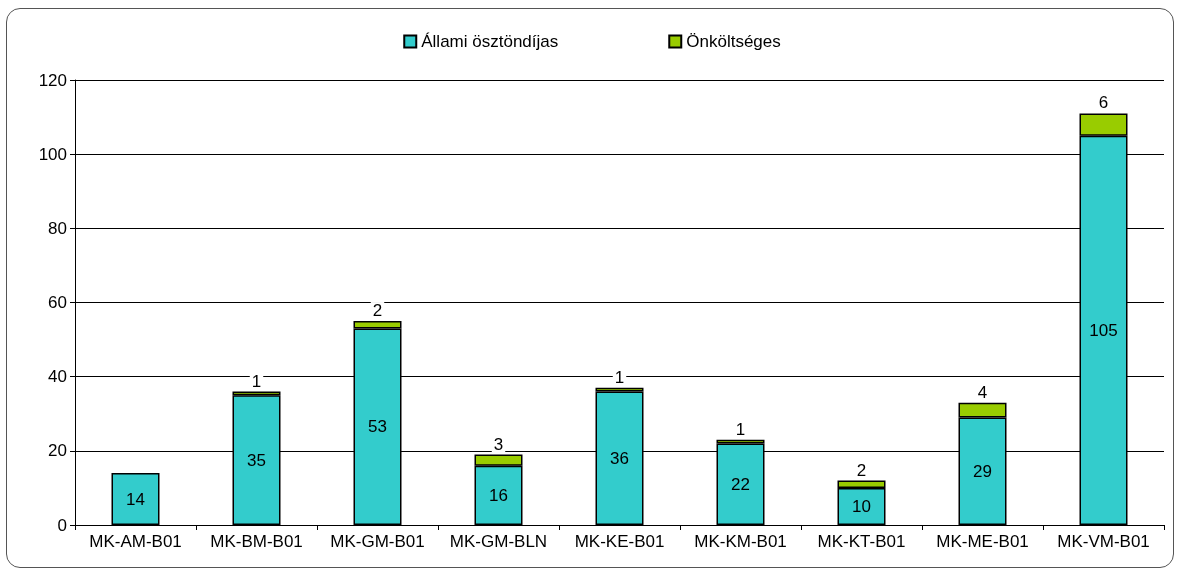 This screenshot has width=1184, height=574. I want to click on x-tick-label: MK-GM-B01, so click(377, 541).